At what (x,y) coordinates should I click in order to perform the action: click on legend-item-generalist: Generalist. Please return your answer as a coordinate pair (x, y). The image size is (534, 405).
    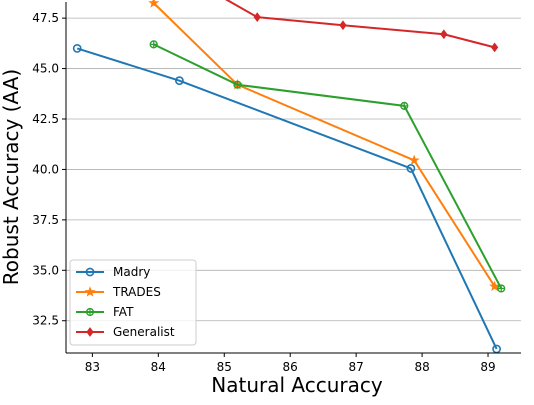
    Looking at the image, I should click on (125, 332).